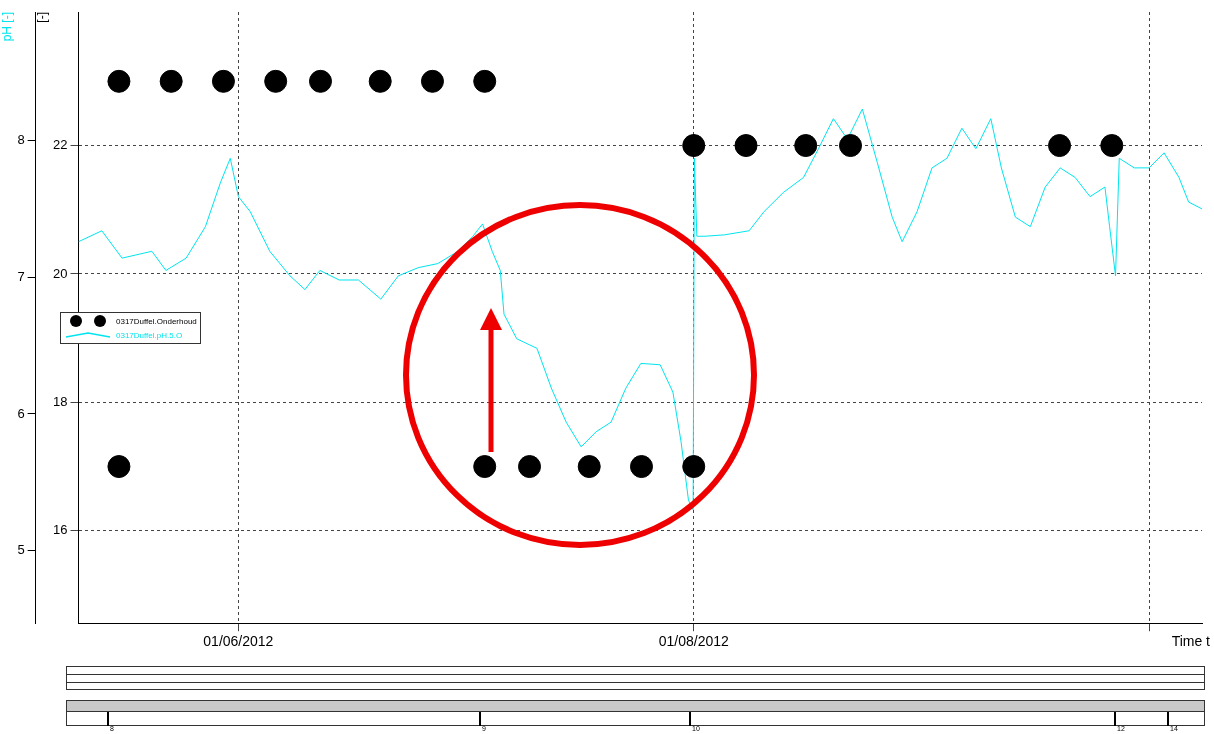 The height and width of the screenshot is (734, 1214). What do you see at coordinates (60, 273) in the screenshot?
I see `y2-tick-label: 20` at bounding box center [60, 273].